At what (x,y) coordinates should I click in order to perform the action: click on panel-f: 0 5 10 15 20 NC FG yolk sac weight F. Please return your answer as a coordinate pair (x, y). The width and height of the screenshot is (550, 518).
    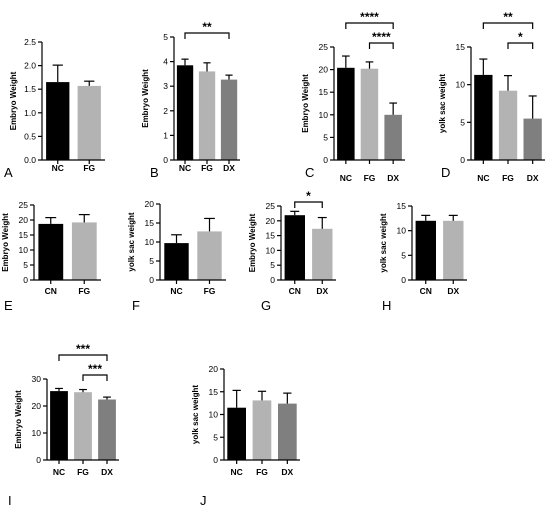
    Looking at the image, I should click on (176, 256).